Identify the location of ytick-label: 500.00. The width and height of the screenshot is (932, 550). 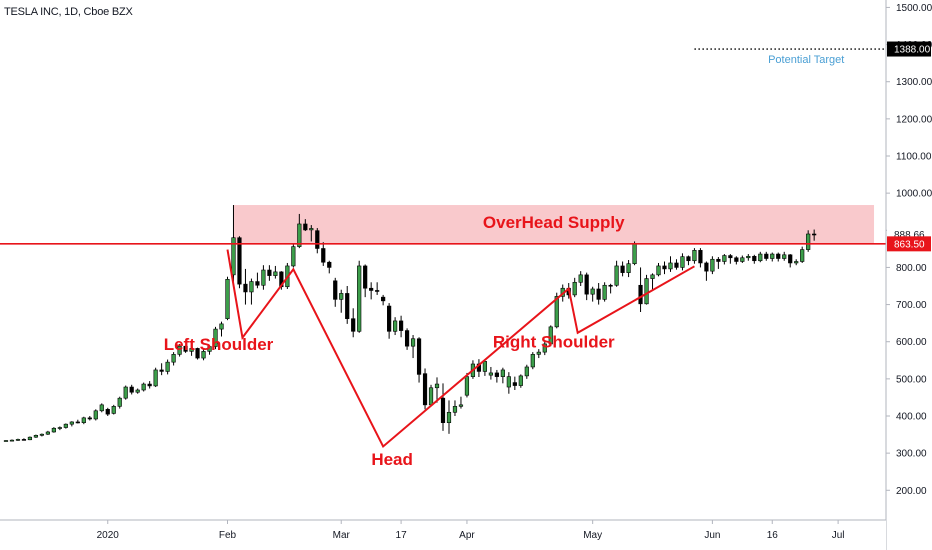
(911, 379).